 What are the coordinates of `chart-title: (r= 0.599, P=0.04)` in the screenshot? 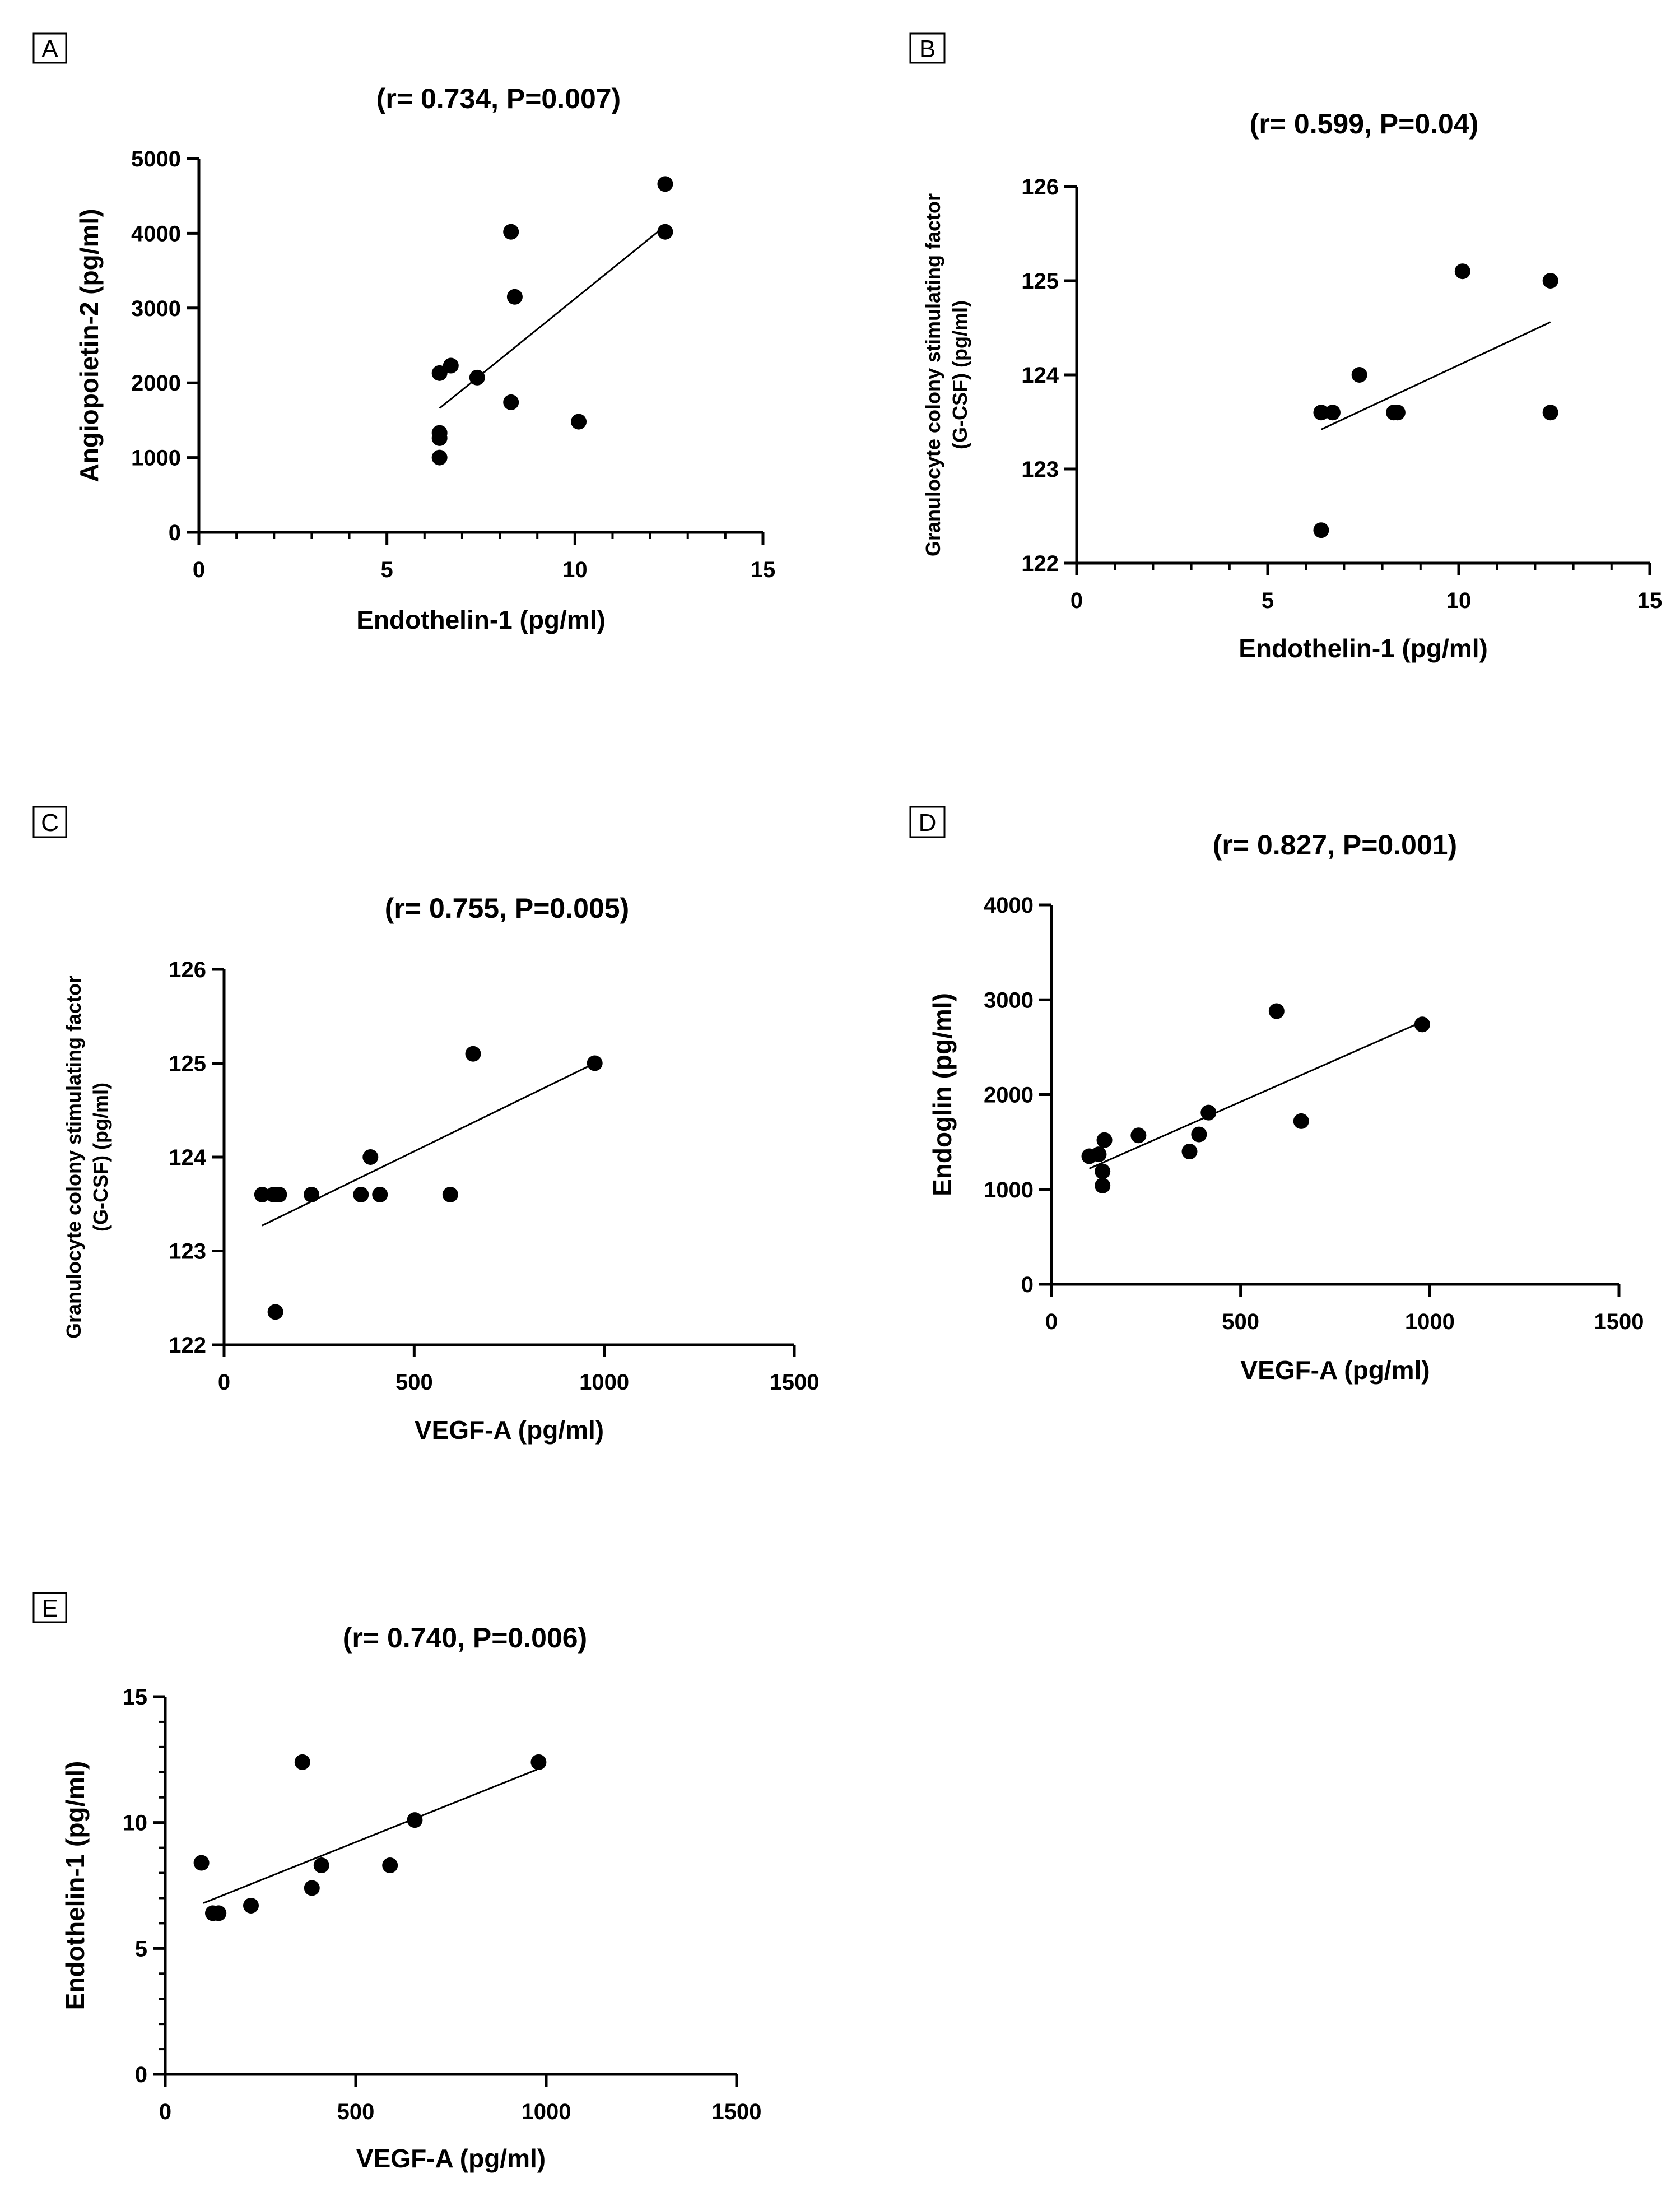 It's located at (1364, 124).